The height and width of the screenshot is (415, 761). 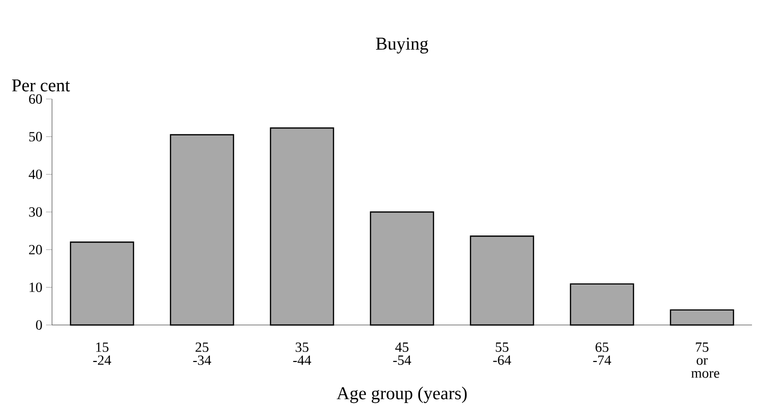 I want to click on chart-title: Buying, so click(x=402, y=46).